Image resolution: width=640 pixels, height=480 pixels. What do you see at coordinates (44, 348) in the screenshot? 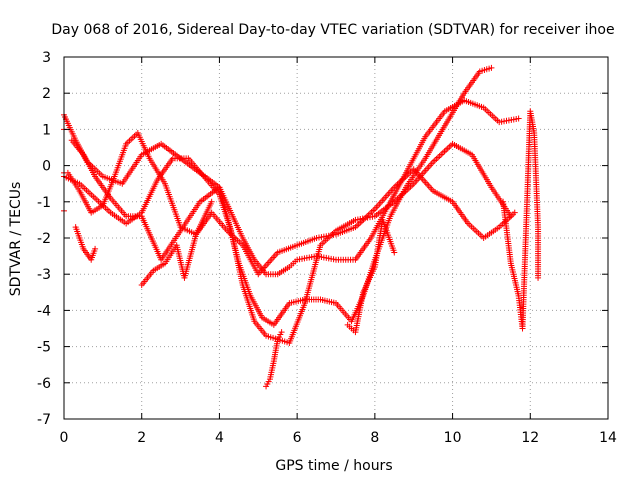
I see `y-tick-label: -5` at bounding box center [44, 348].